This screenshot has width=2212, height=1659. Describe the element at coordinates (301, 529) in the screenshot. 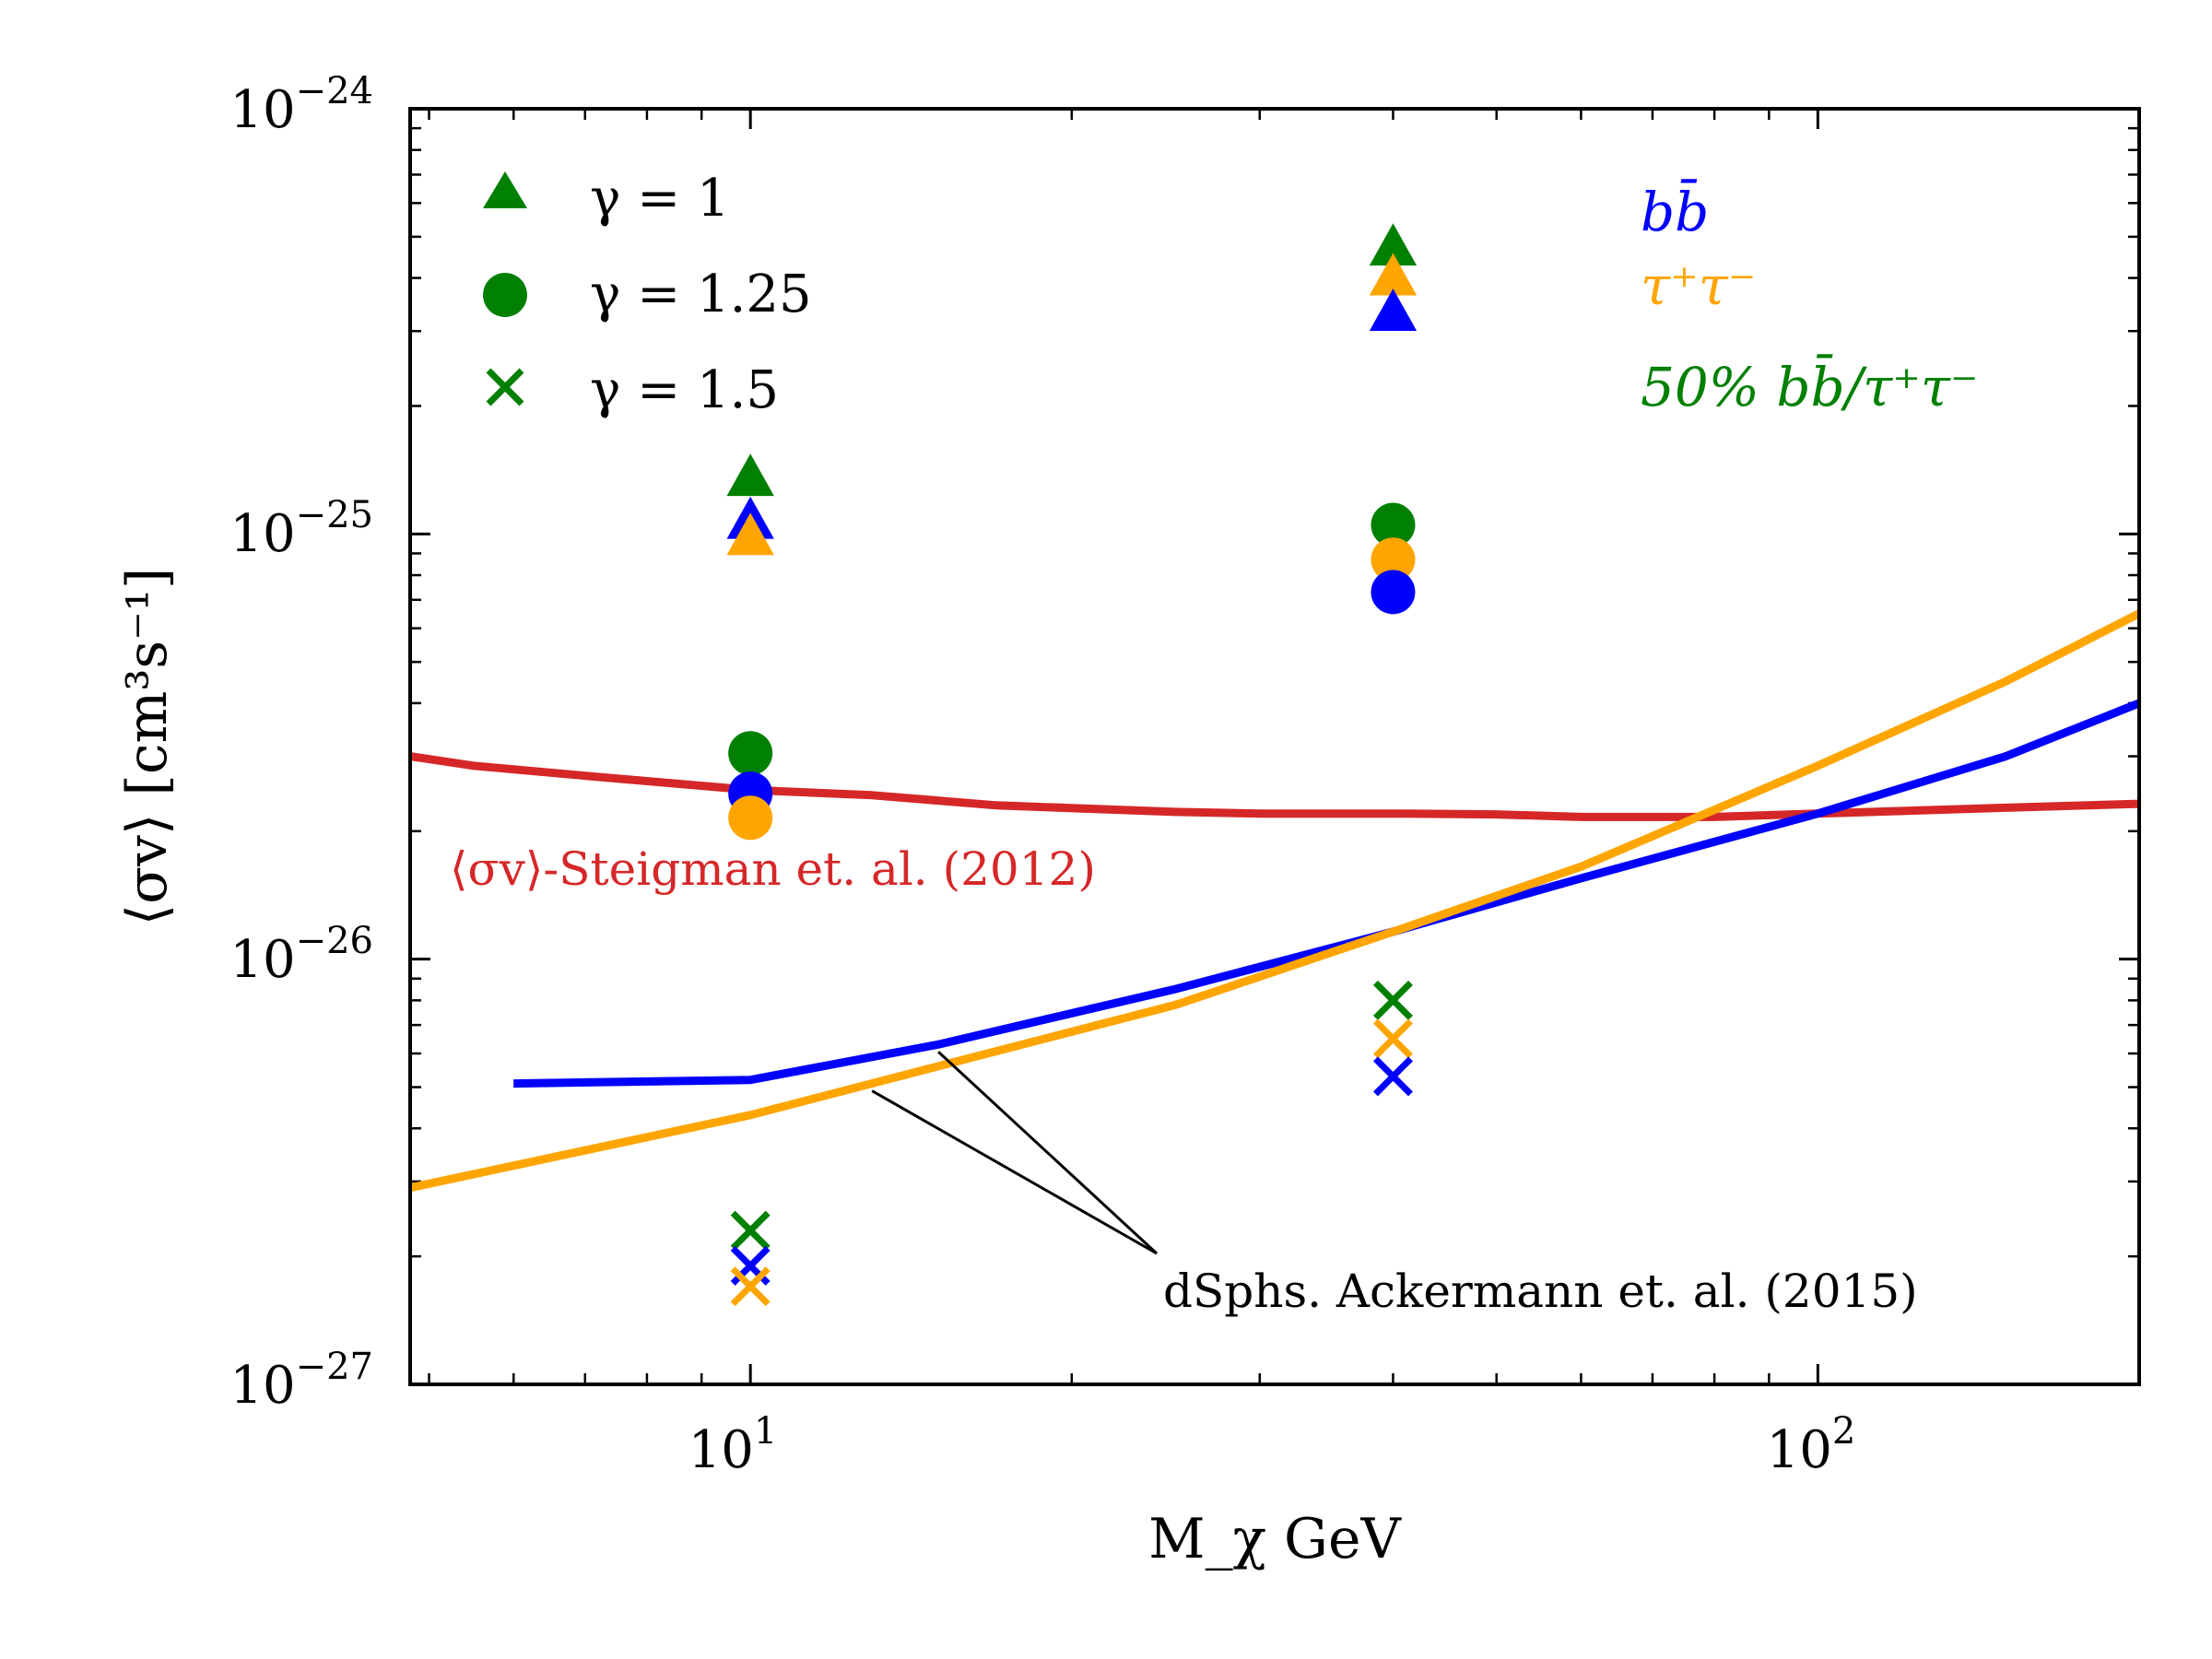

I see `y-tick-label-1e-25: 10−25` at that location.